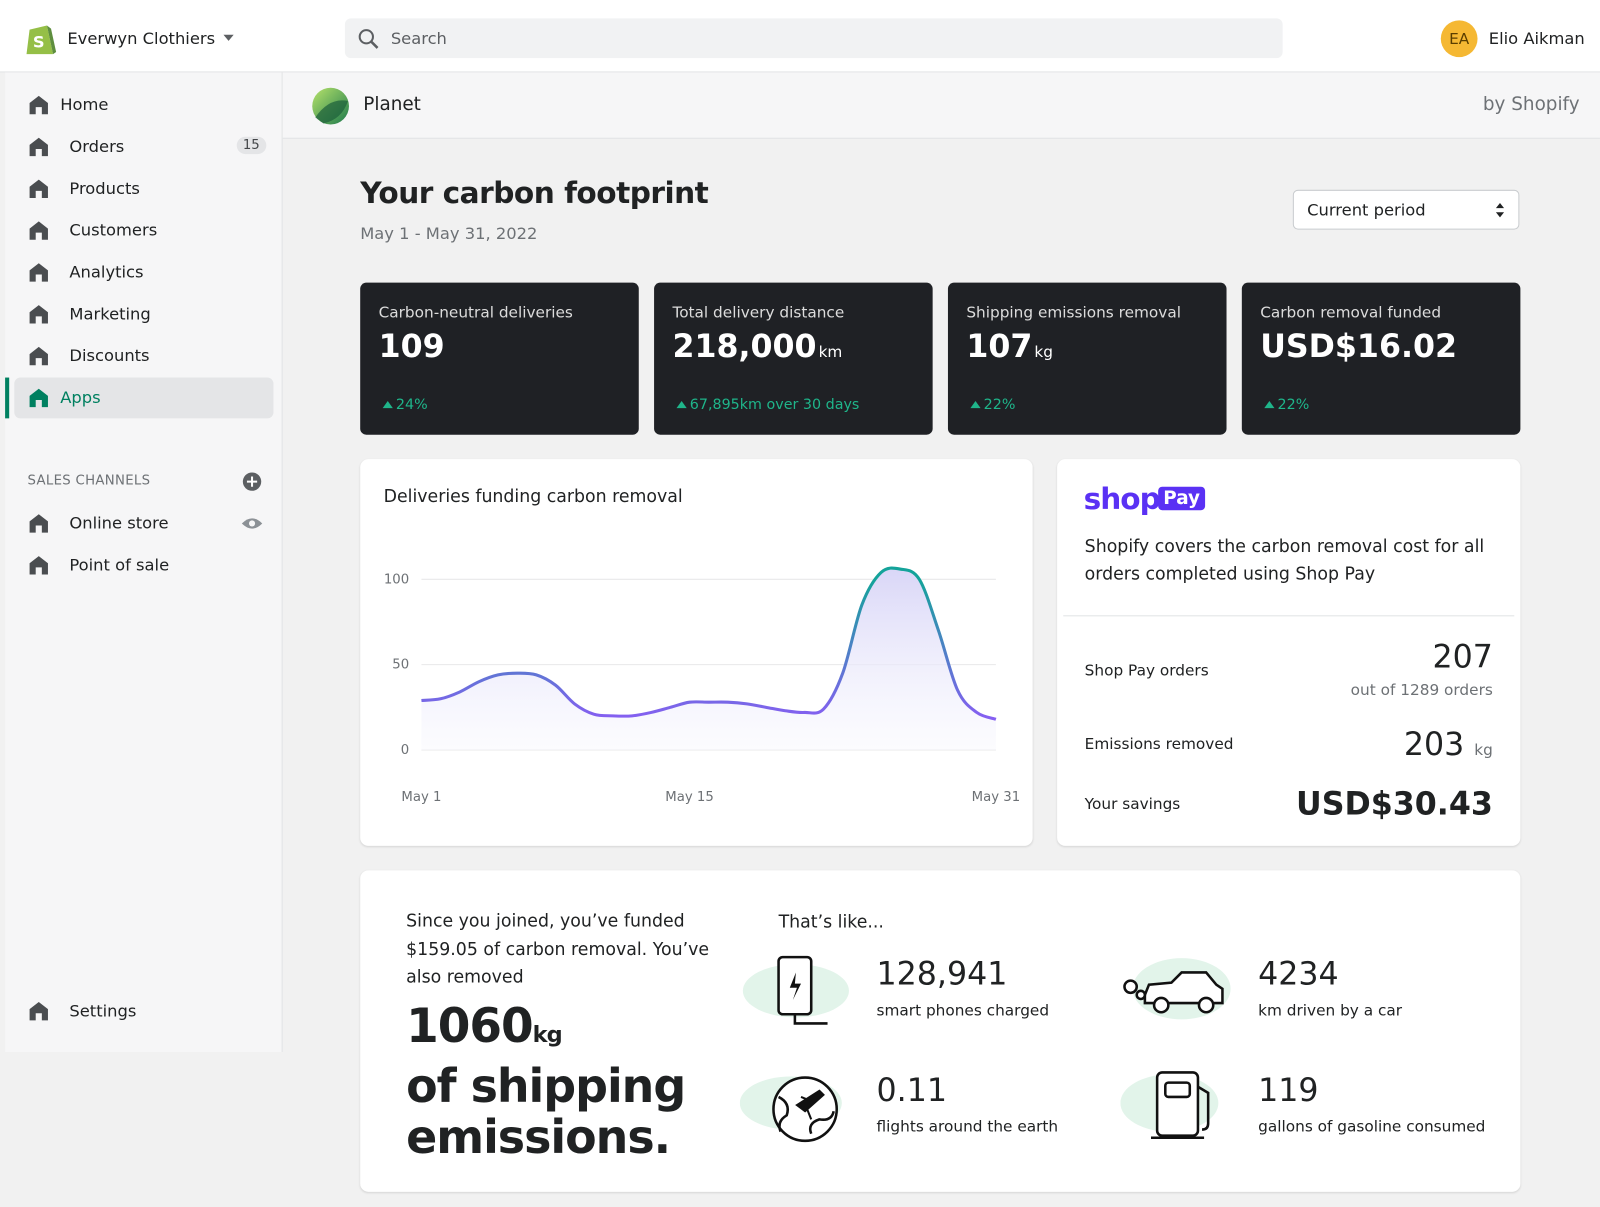  I want to click on nav-badge: 15, so click(251, 145).